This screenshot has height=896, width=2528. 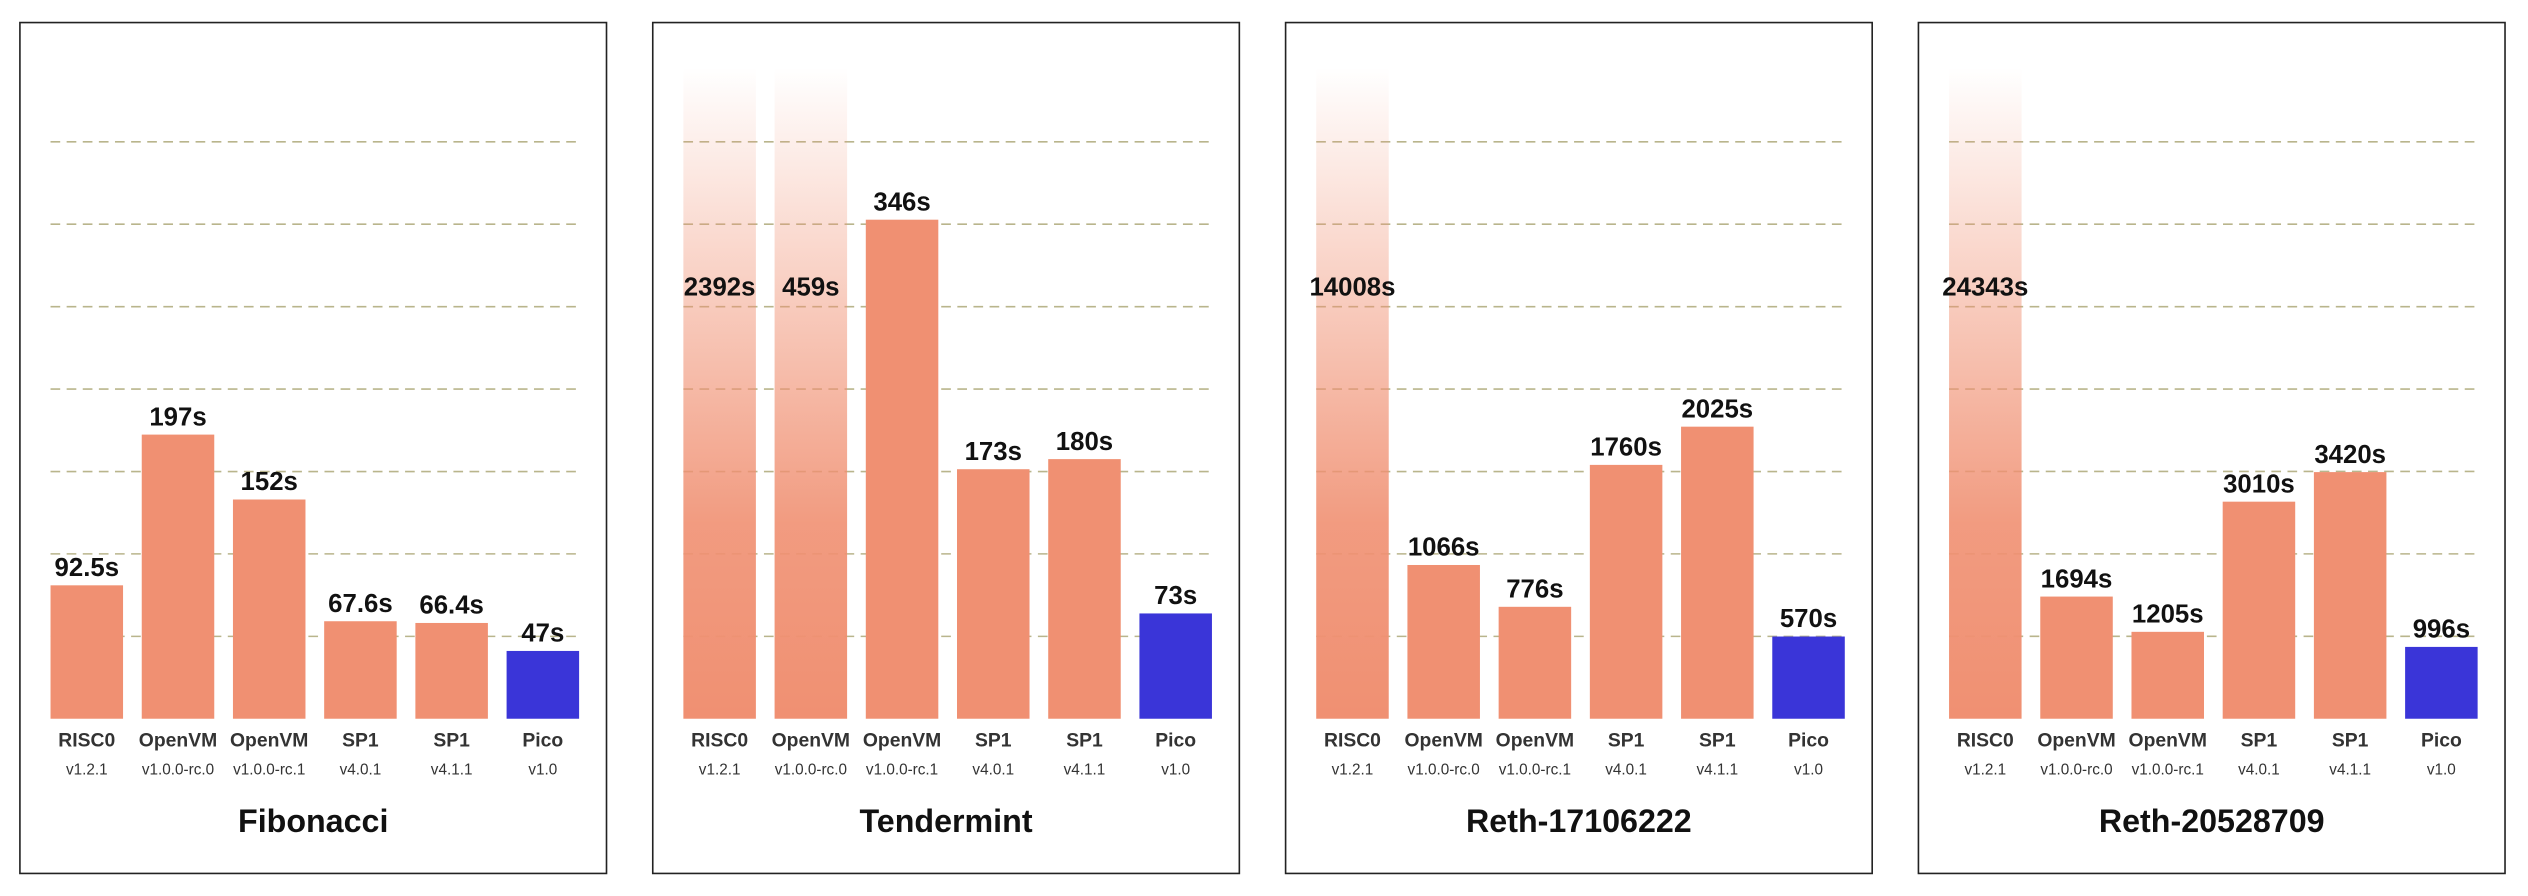 I want to click on value-label: 173s, so click(x=993, y=452).